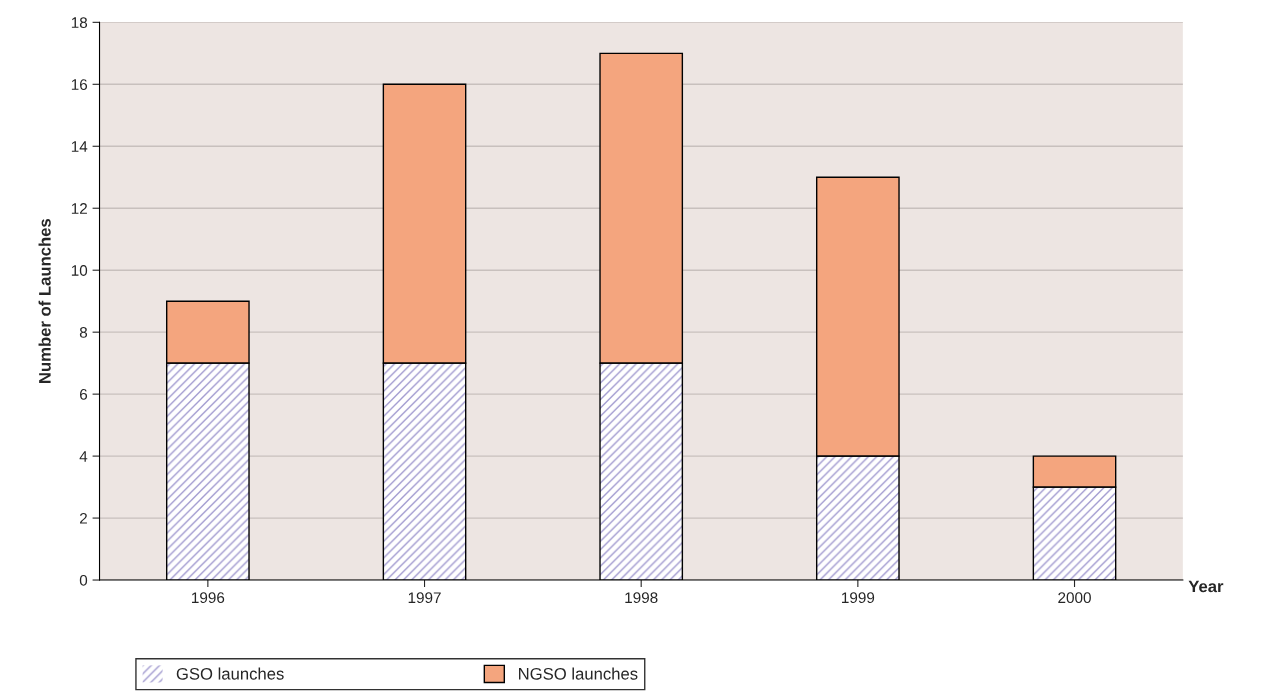  Describe the element at coordinates (84, 394) in the screenshot. I see `y-tick-label: 6` at that location.